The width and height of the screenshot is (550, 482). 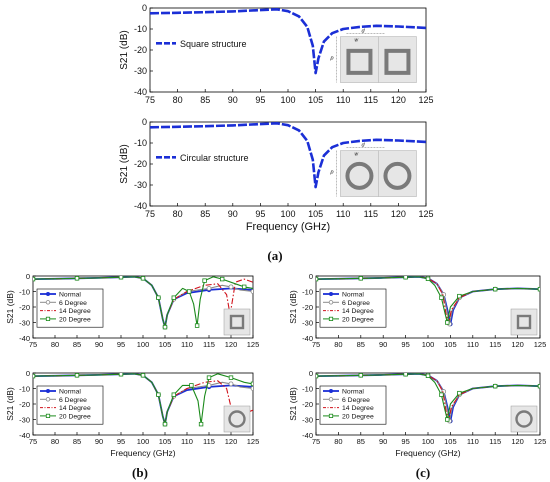 What do you see at coordinates (358, 319) in the screenshot?
I see `legend-label: 20 Degree` at bounding box center [358, 319].